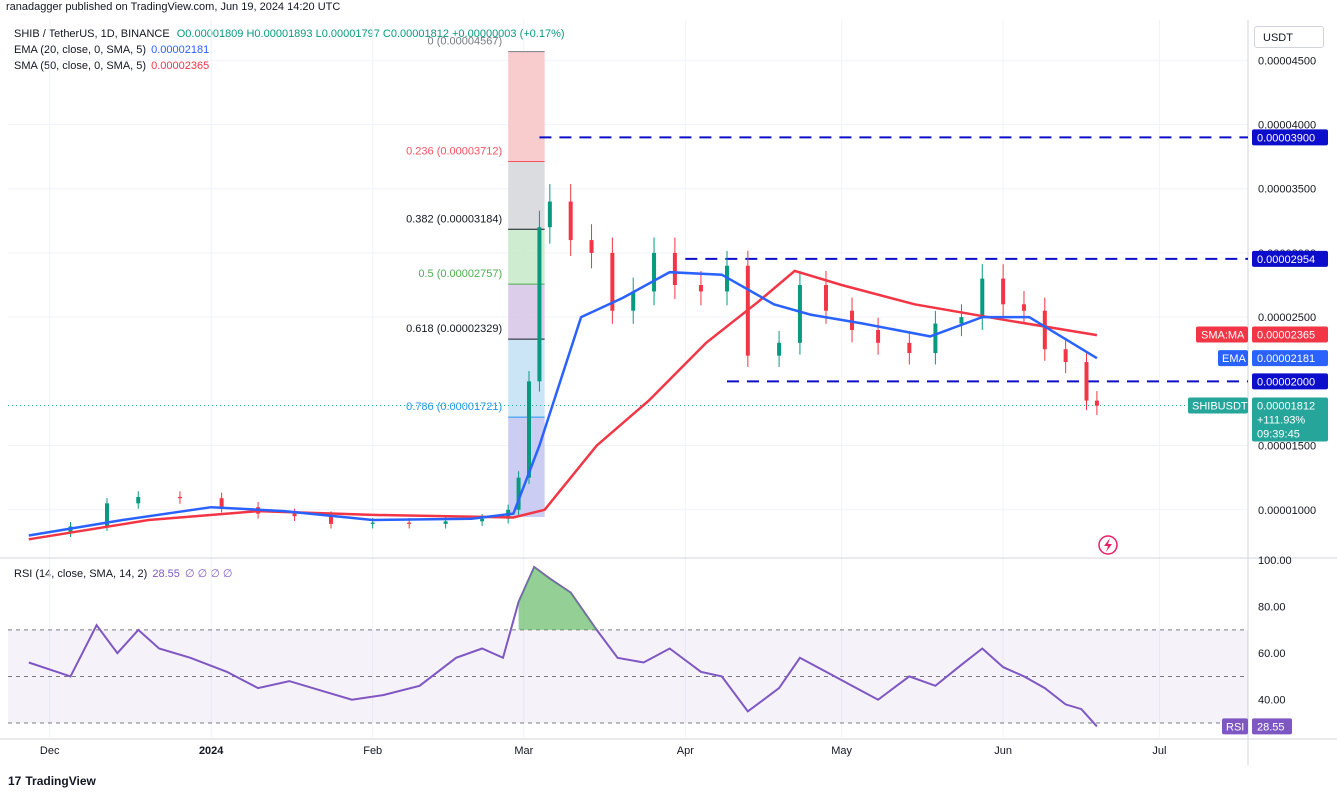 This screenshot has height=795, width=1337. Describe the element at coordinates (454, 219) in the screenshot. I see `fib-label: 0.382 (0.00003184)` at that location.